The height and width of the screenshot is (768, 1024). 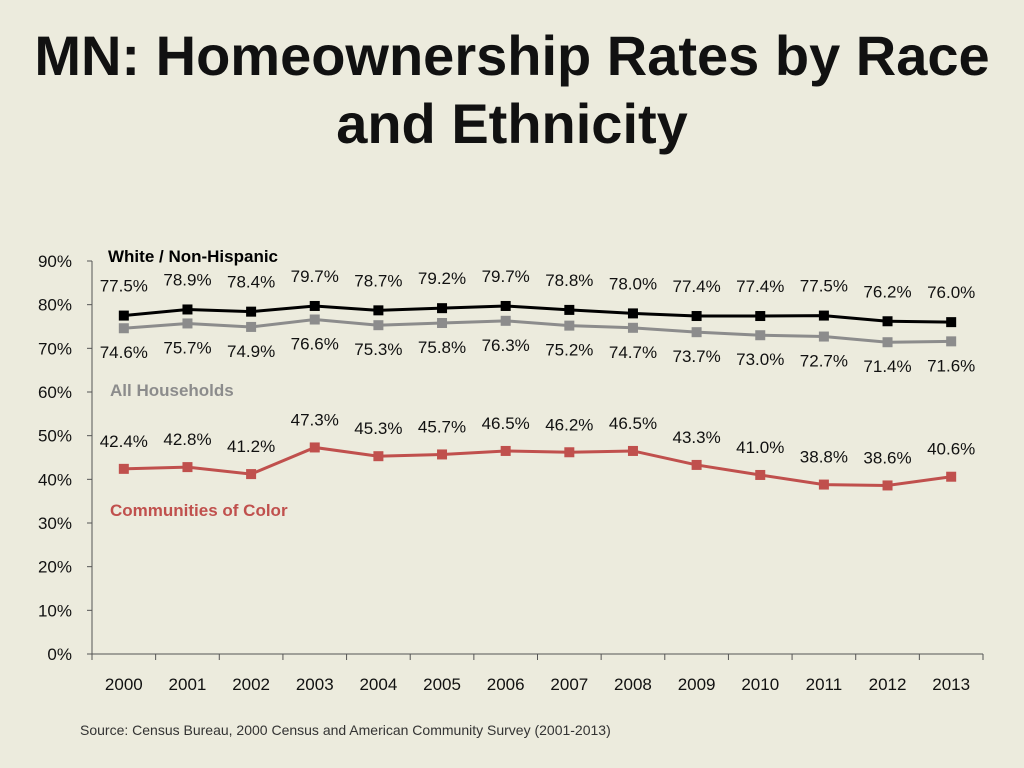 I want to click on data-label: 74.6%, so click(x=124, y=352).